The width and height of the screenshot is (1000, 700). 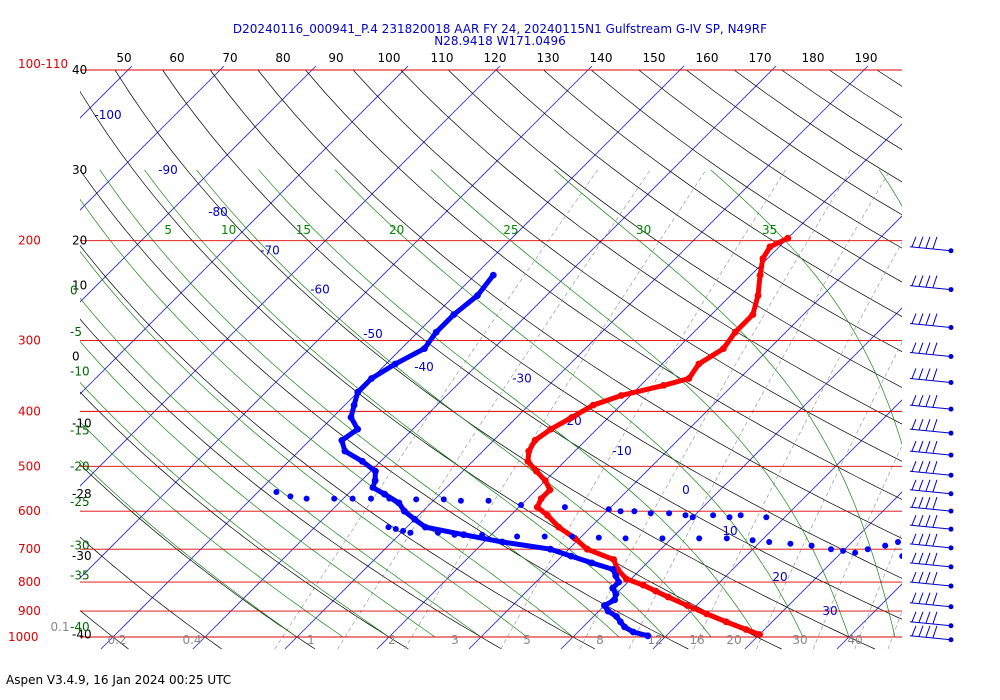 I want to click on mixing-ratio-bottom-label: 0.1, so click(x=59, y=627).